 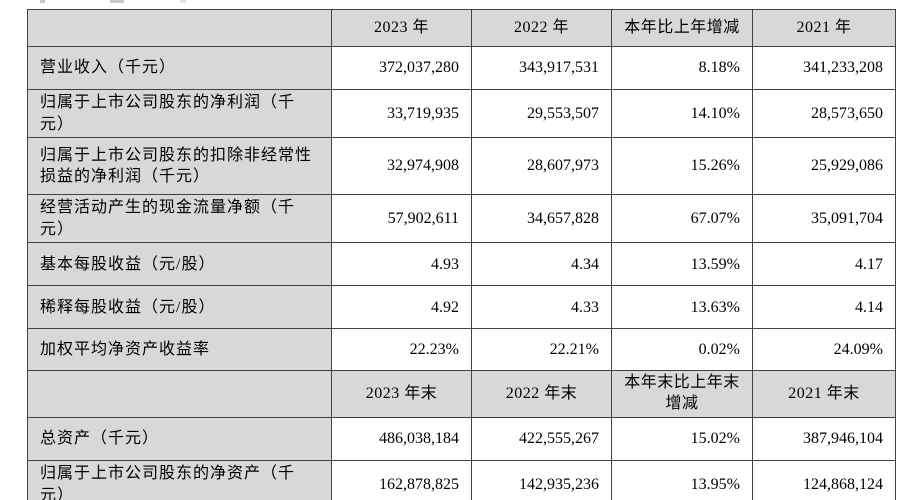 I want to click on cell-2022: 4.34, so click(x=541, y=264).